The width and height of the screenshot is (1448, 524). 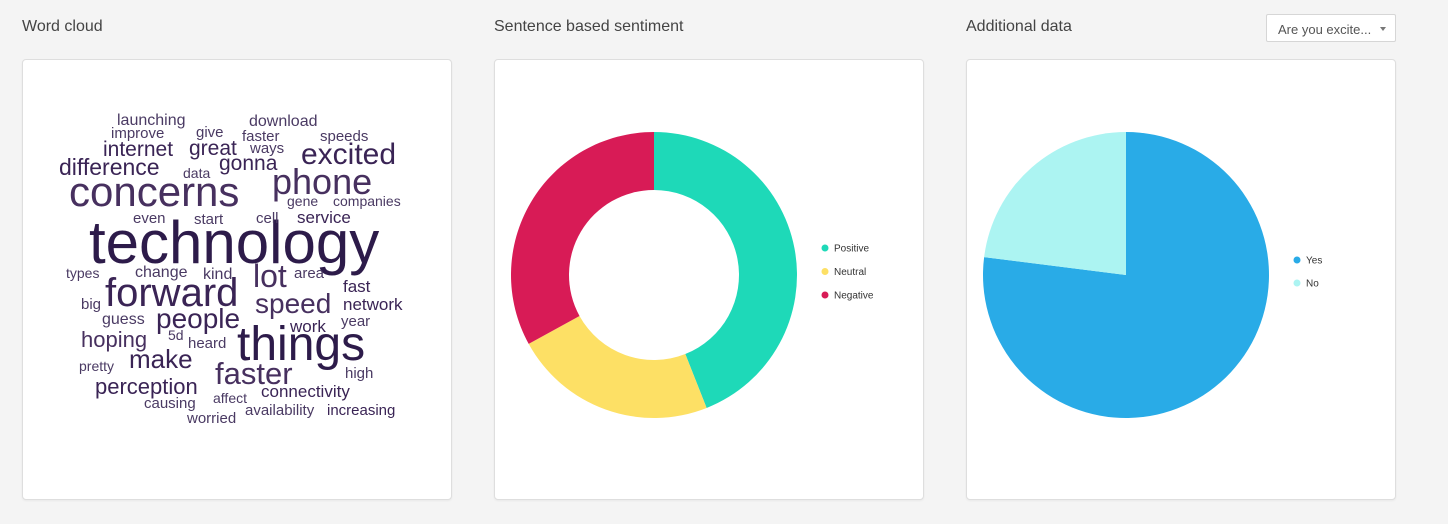 What do you see at coordinates (62, 26) in the screenshot?
I see `word-cloud-title: Word cloud` at bounding box center [62, 26].